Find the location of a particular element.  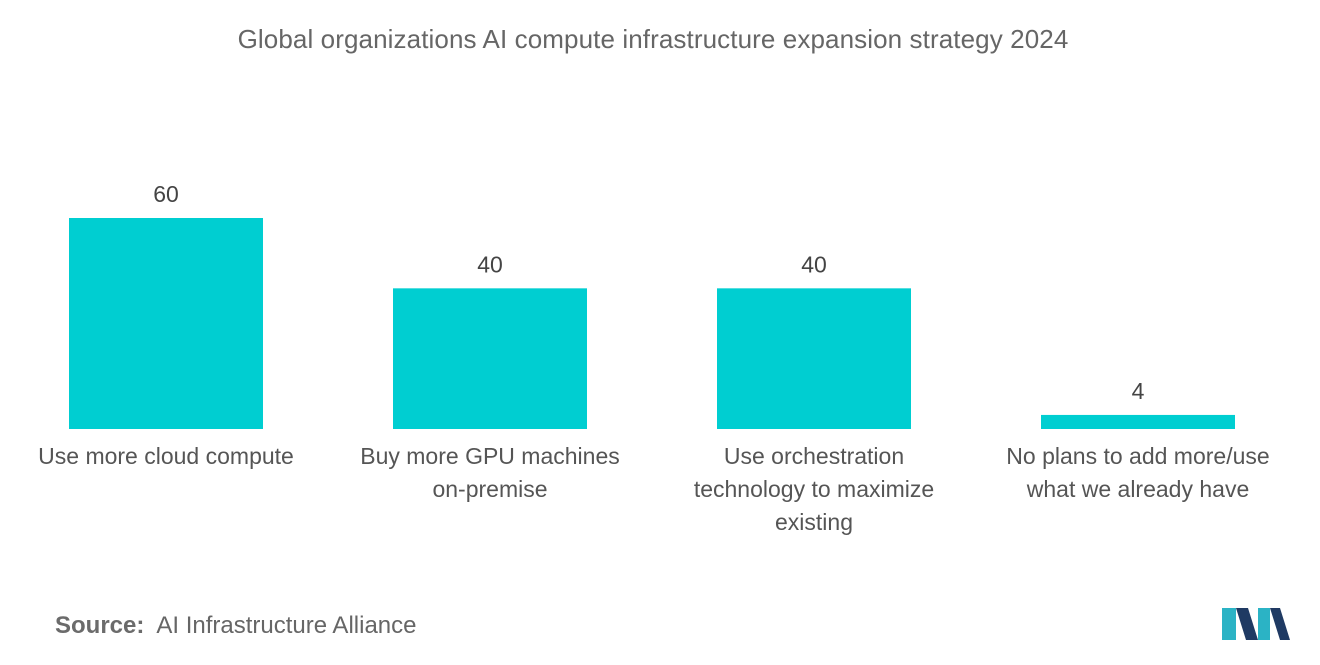

bar-value-label-3: 40 is located at coordinates (814, 264).